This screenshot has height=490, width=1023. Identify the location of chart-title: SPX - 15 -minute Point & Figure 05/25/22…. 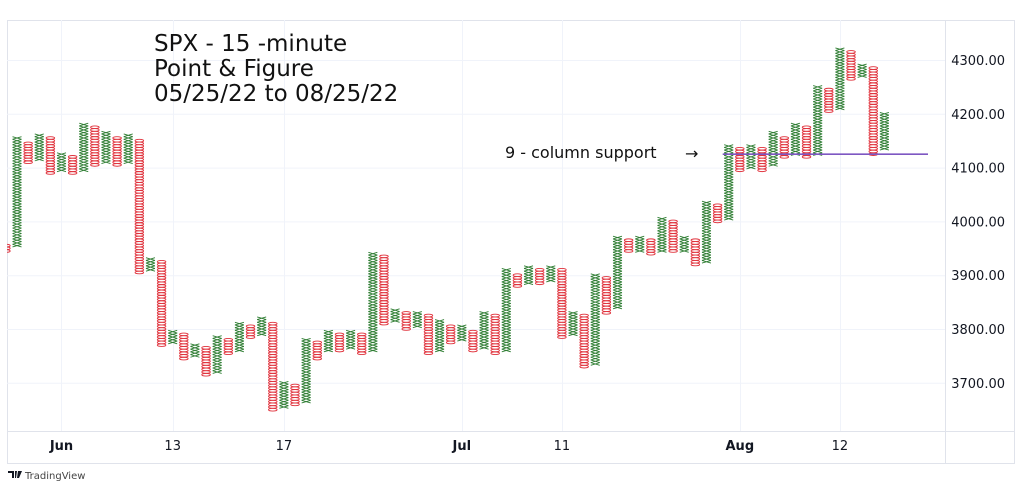
(276, 69).